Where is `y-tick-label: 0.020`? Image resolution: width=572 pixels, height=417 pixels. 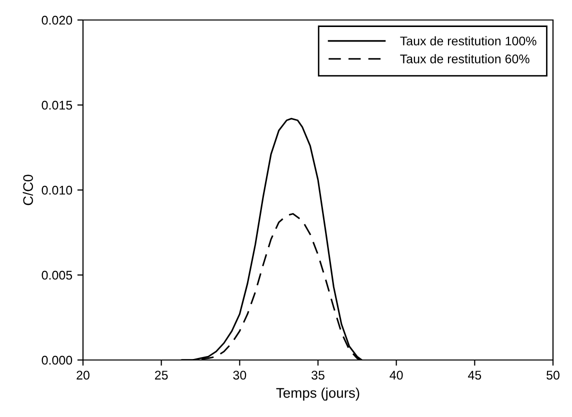
y-tick-label: 0.020 is located at coordinates (57, 20).